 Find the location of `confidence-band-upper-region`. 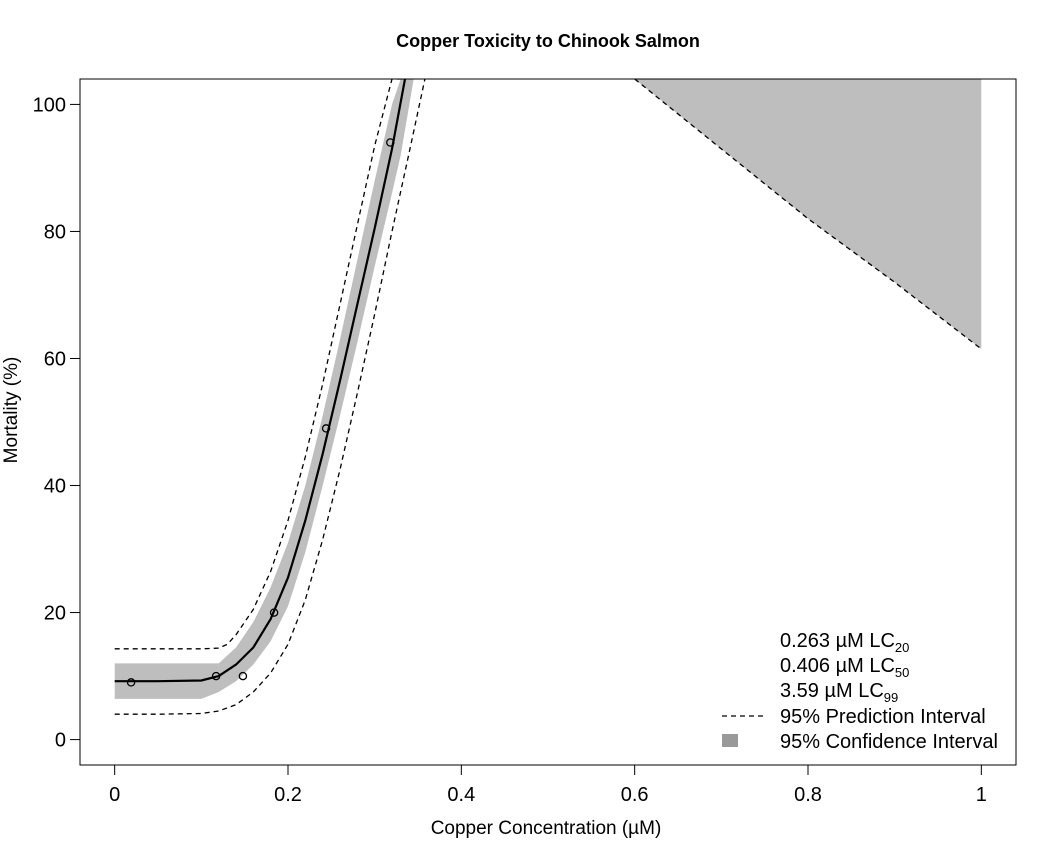

confidence-band-upper-region is located at coordinates (808, 214).